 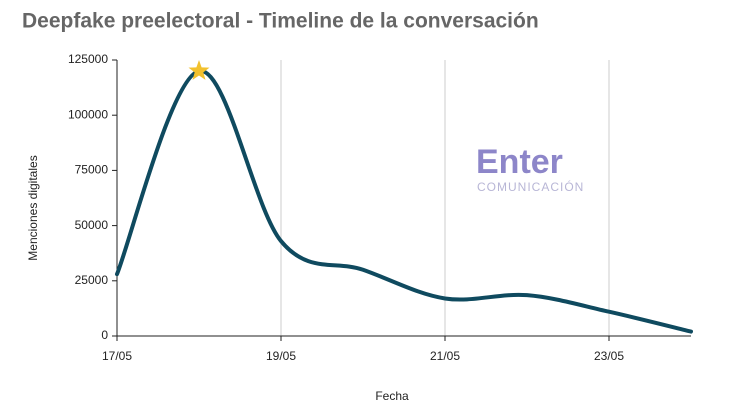 I want to click on x-tick-label: 21/05, so click(x=445, y=356).